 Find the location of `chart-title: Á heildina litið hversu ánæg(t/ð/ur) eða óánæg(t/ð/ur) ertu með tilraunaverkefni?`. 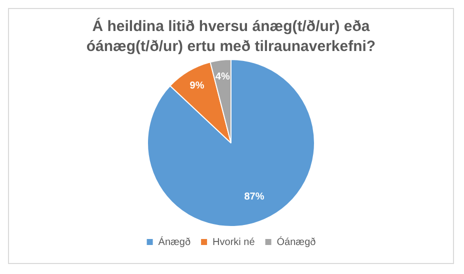

chart-title: Á heildina litið hversu ánæg(t/ð/ur) eða óánæg(t/ð/ur) ertu með tilraunaverkefni? is located at coordinates (231, 36).